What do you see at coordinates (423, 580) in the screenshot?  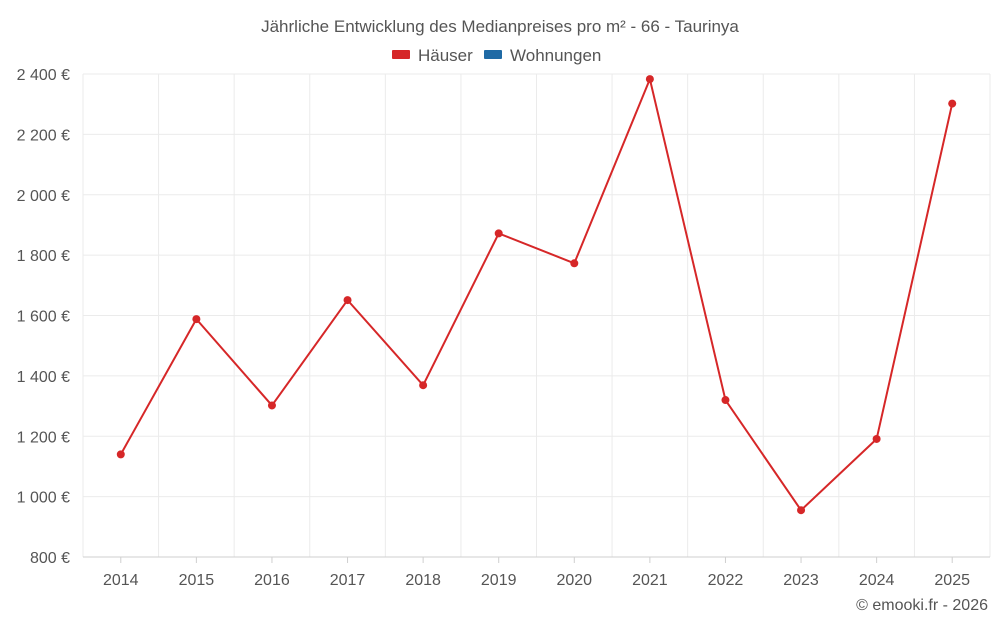 I see `x-tick-label: 2018` at bounding box center [423, 580].